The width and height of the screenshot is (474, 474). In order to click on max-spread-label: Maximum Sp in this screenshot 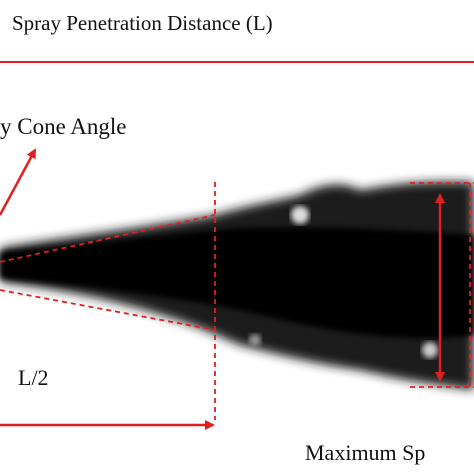, I will do `click(365, 452)`.